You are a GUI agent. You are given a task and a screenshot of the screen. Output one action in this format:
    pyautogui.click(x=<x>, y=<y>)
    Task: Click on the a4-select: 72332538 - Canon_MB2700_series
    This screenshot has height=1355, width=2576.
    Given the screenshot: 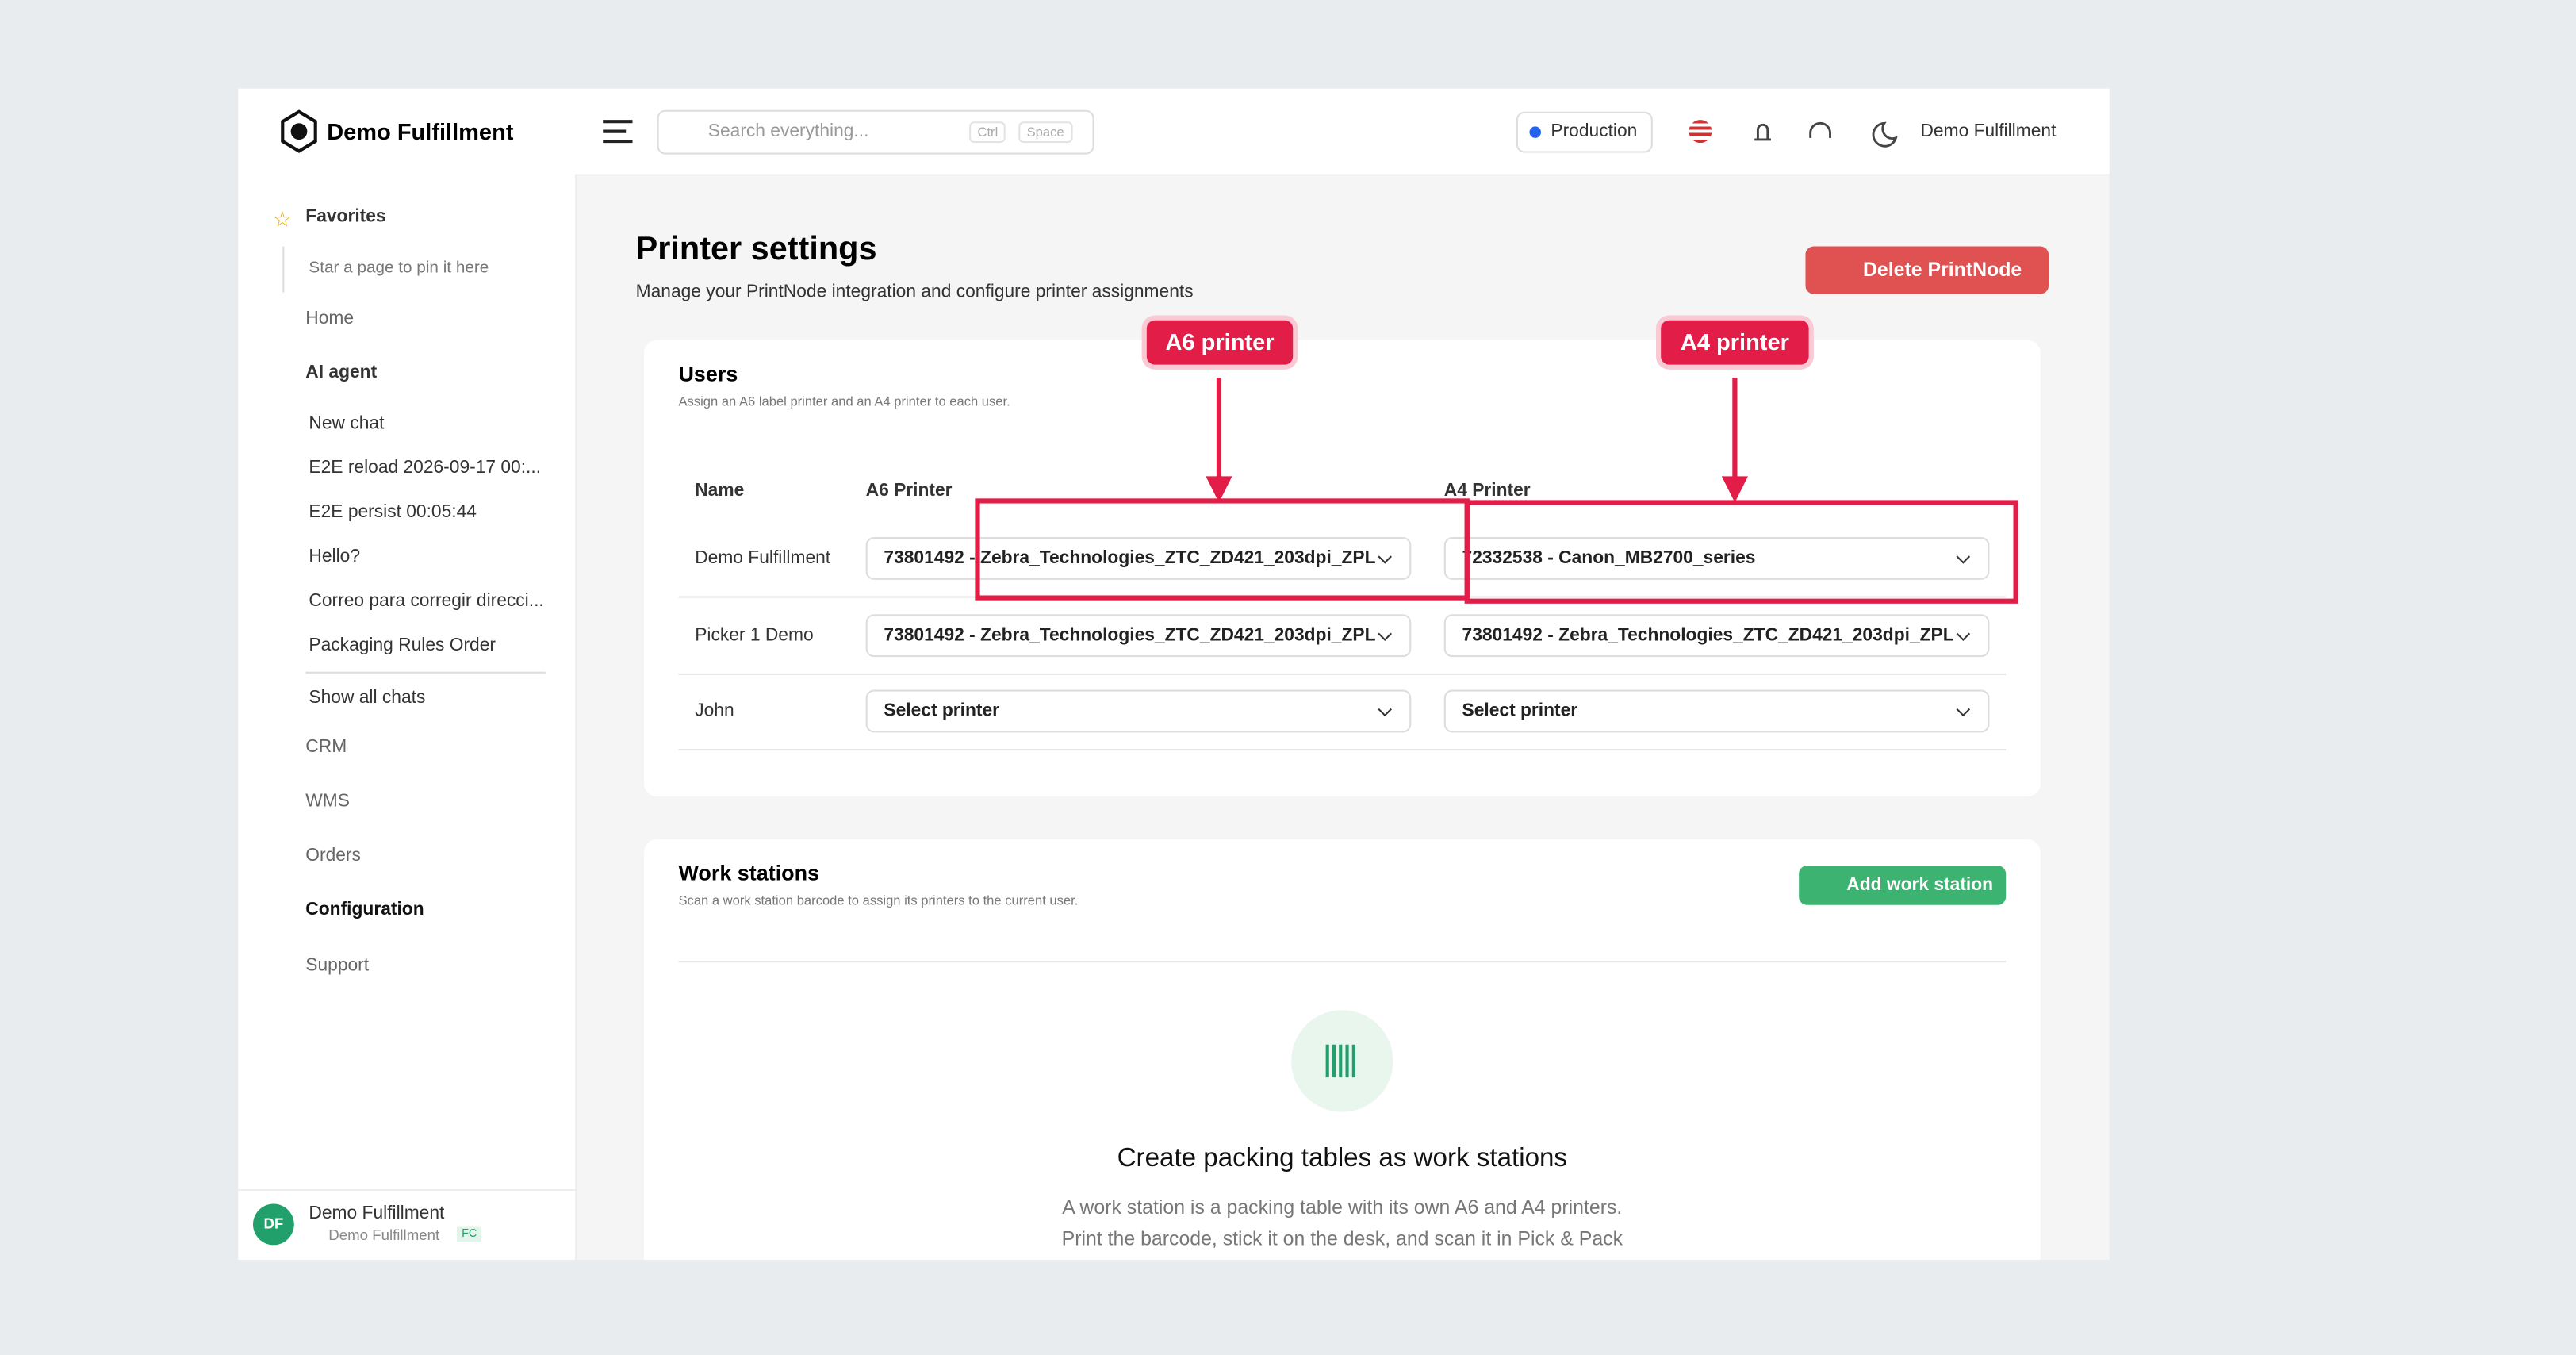 What is the action you would take?
    pyautogui.click(x=1717, y=558)
    